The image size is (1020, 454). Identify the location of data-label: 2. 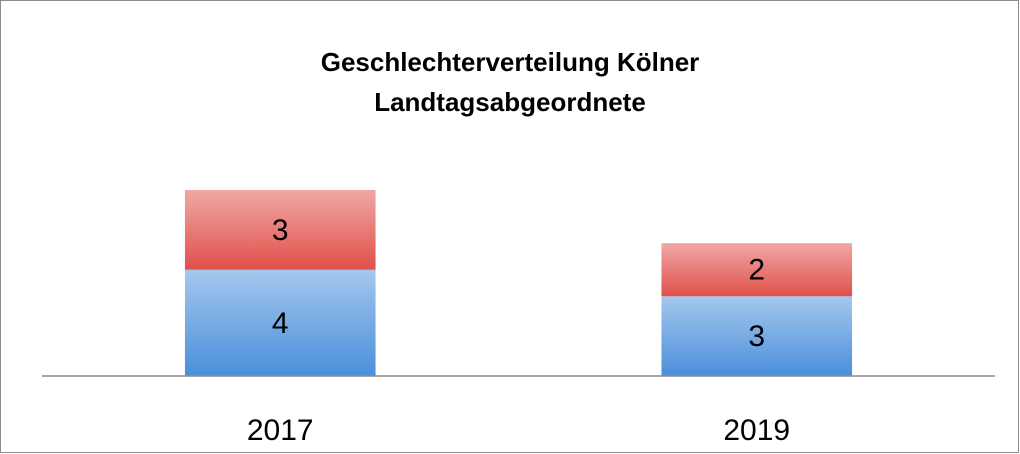
(756, 270).